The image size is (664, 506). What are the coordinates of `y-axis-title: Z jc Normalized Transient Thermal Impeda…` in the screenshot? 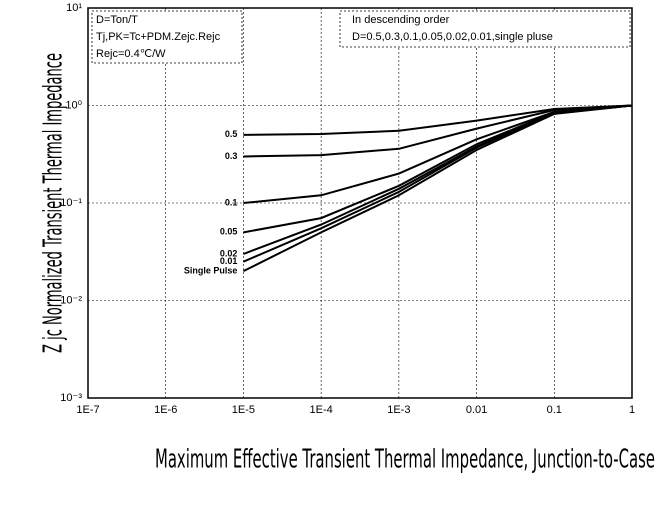 It's located at (54, 203).